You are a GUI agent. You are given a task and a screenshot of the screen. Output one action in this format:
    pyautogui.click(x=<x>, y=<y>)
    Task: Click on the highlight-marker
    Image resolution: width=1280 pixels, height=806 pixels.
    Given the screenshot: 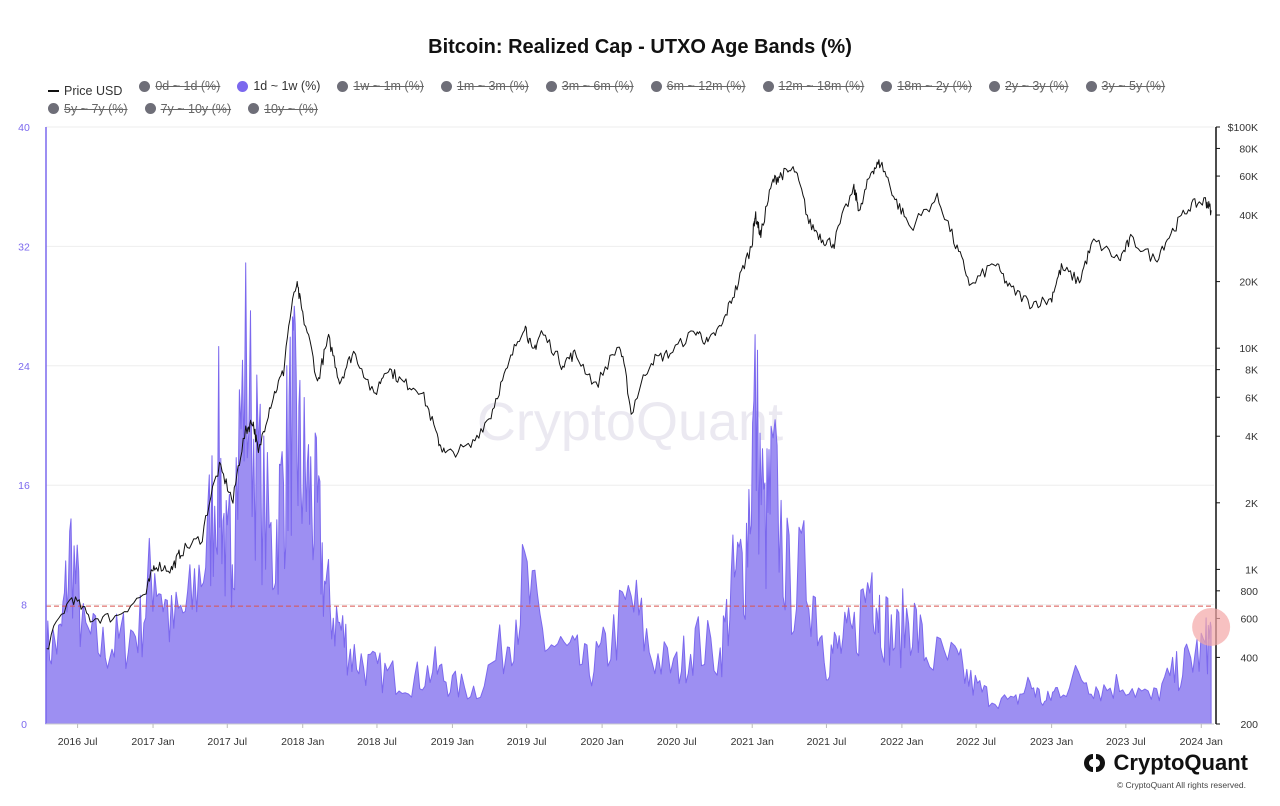 What is the action you would take?
    pyautogui.click(x=1211, y=626)
    